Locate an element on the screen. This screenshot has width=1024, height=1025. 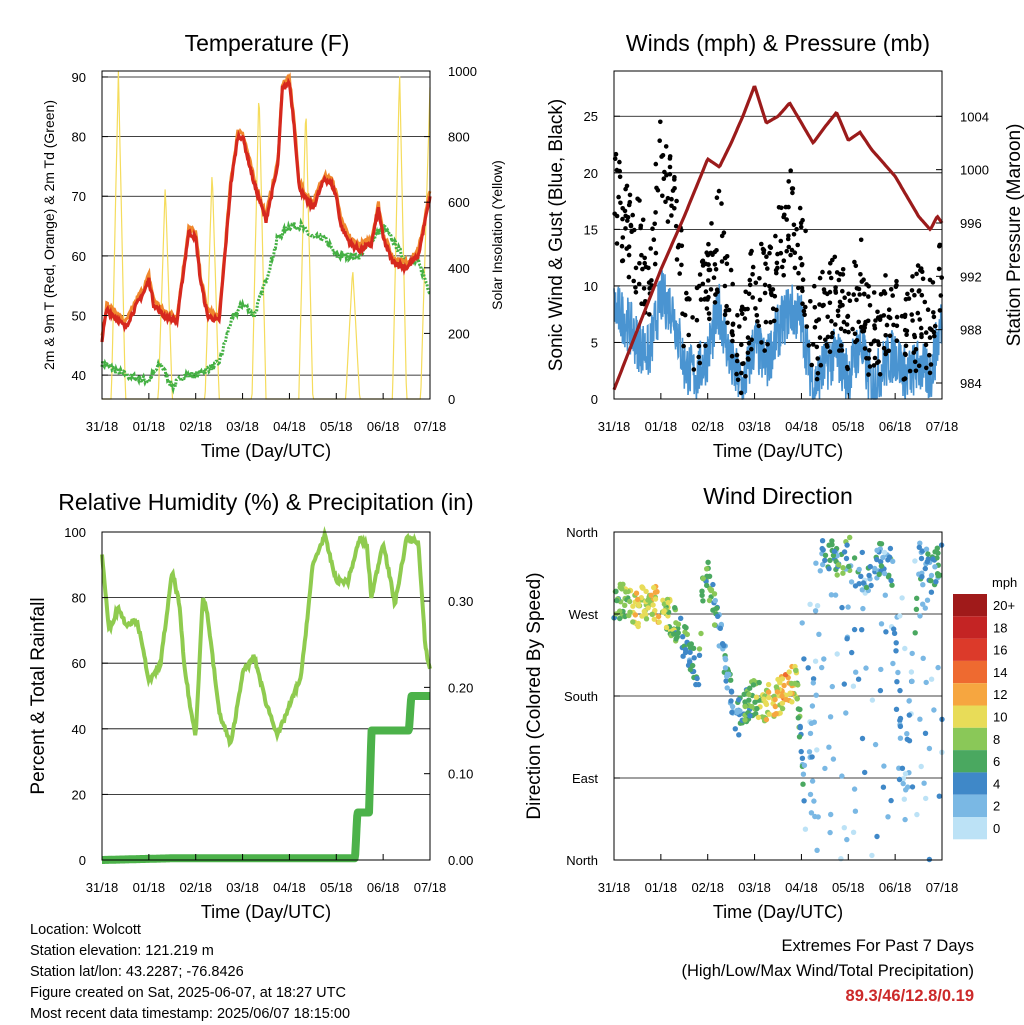
y-tick-label: 70 is located at coordinates (79, 196).